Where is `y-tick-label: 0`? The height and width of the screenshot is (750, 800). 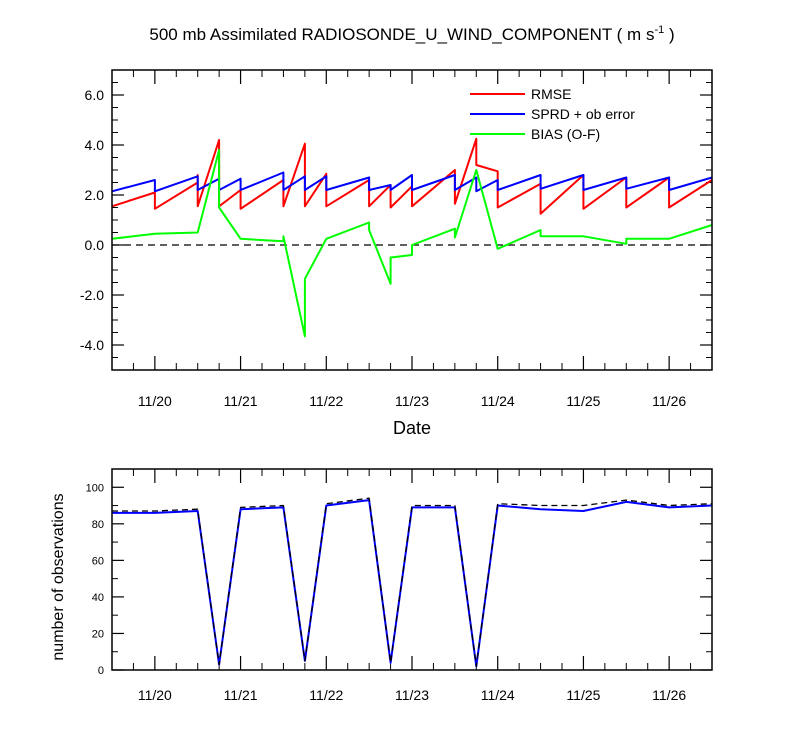 y-tick-label: 0 is located at coordinates (101, 671).